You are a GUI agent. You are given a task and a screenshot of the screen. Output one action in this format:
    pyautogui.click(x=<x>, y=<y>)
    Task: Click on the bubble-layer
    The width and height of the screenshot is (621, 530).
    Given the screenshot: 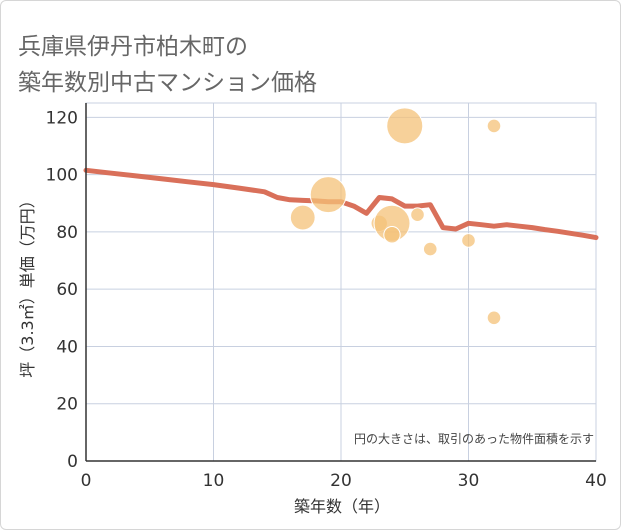 What is the action you would take?
    pyautogui.click(x=395, y=216)
    